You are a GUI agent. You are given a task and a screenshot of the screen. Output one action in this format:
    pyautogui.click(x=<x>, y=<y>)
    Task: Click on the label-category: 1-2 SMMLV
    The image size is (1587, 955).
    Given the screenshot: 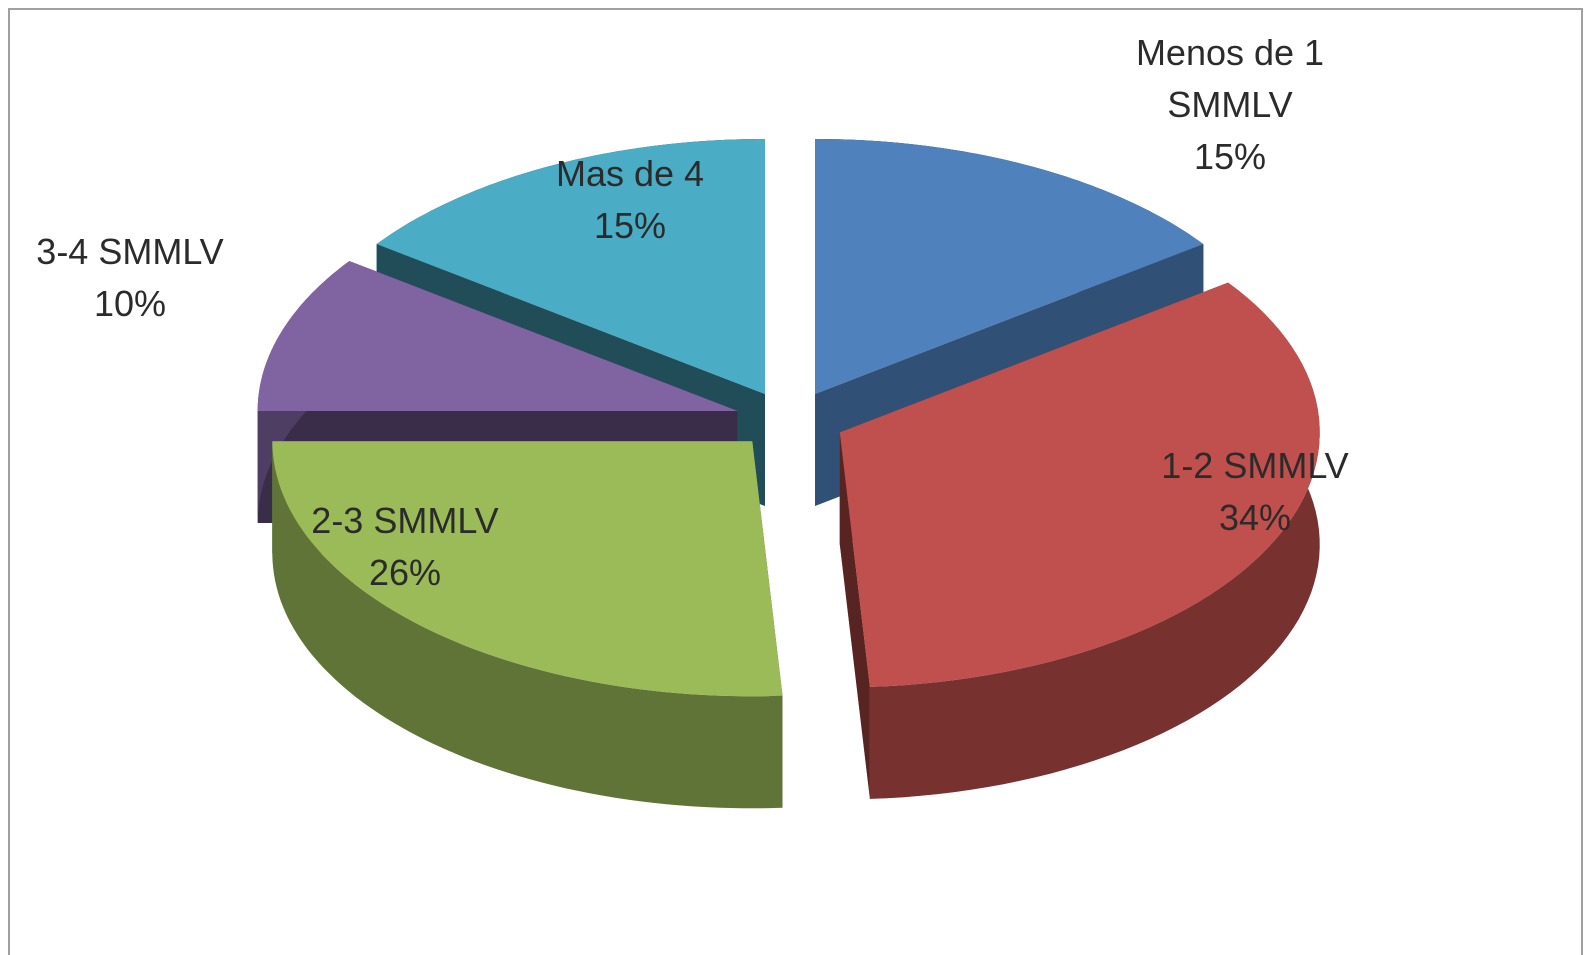 What is the action you would take?
    pyautogui.click(x=1255, y=465)
    